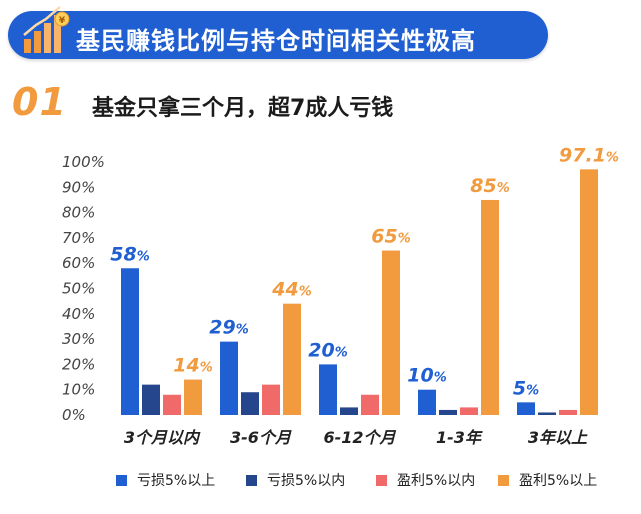 This screenshot has width=641, height=514. Describe the element at coordinates (78, 339) in the screenshot. I see `y-tick-label: 30%` at that location.